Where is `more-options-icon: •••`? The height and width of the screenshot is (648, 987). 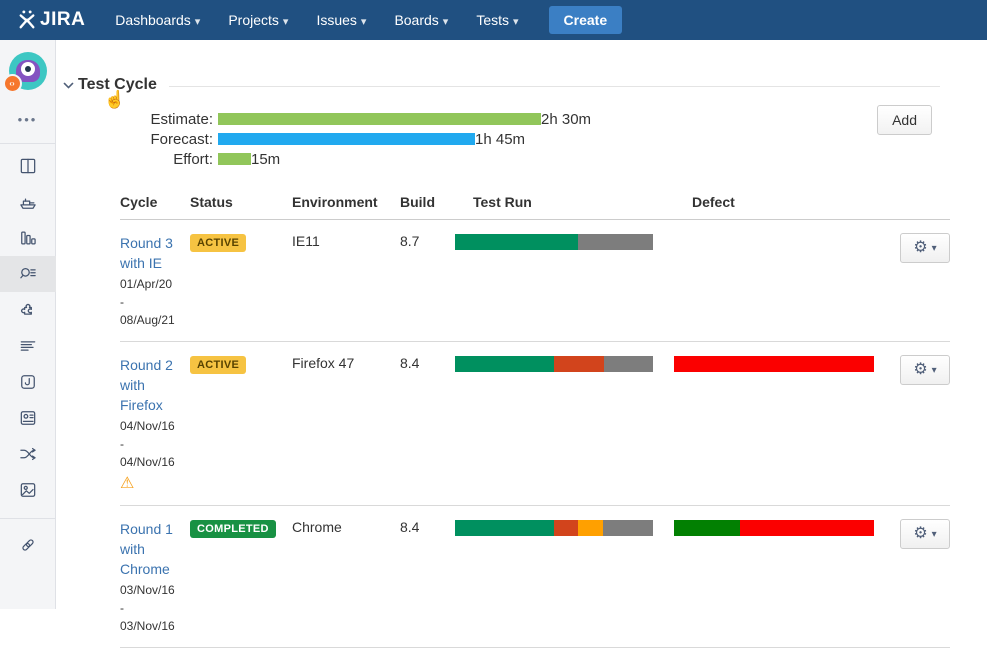
more-options-icon: ••• is located at coordinates (27, 119).